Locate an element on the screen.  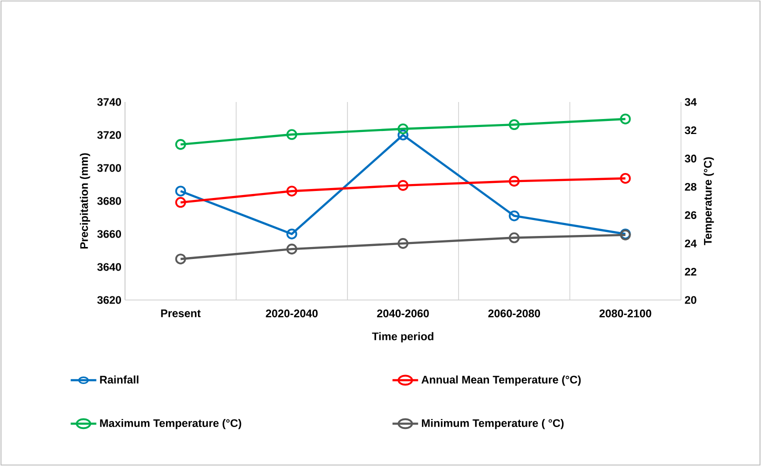
x-axis-title: Time period is located at coordinates (403, 337).